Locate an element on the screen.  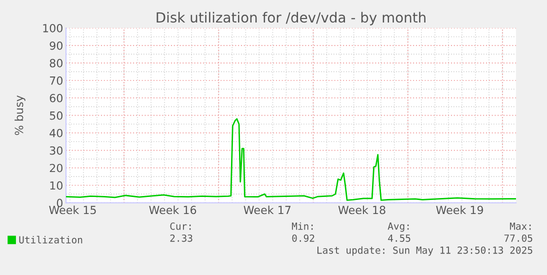
y-tick-label: 90 is located at coordinates (56, 45).